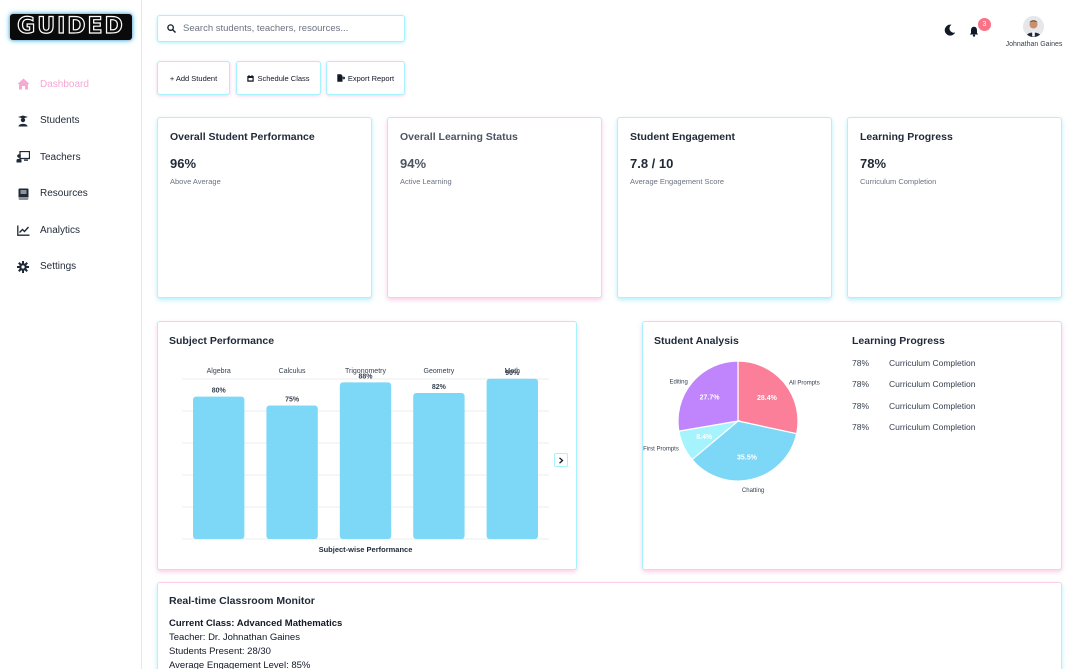 The height and width of the screenshot is (669, 1080). What do you see at coordinates (439, 387) in the screenshot?
I see `bar-value-label: 82%` at bounding box center [439, 387].